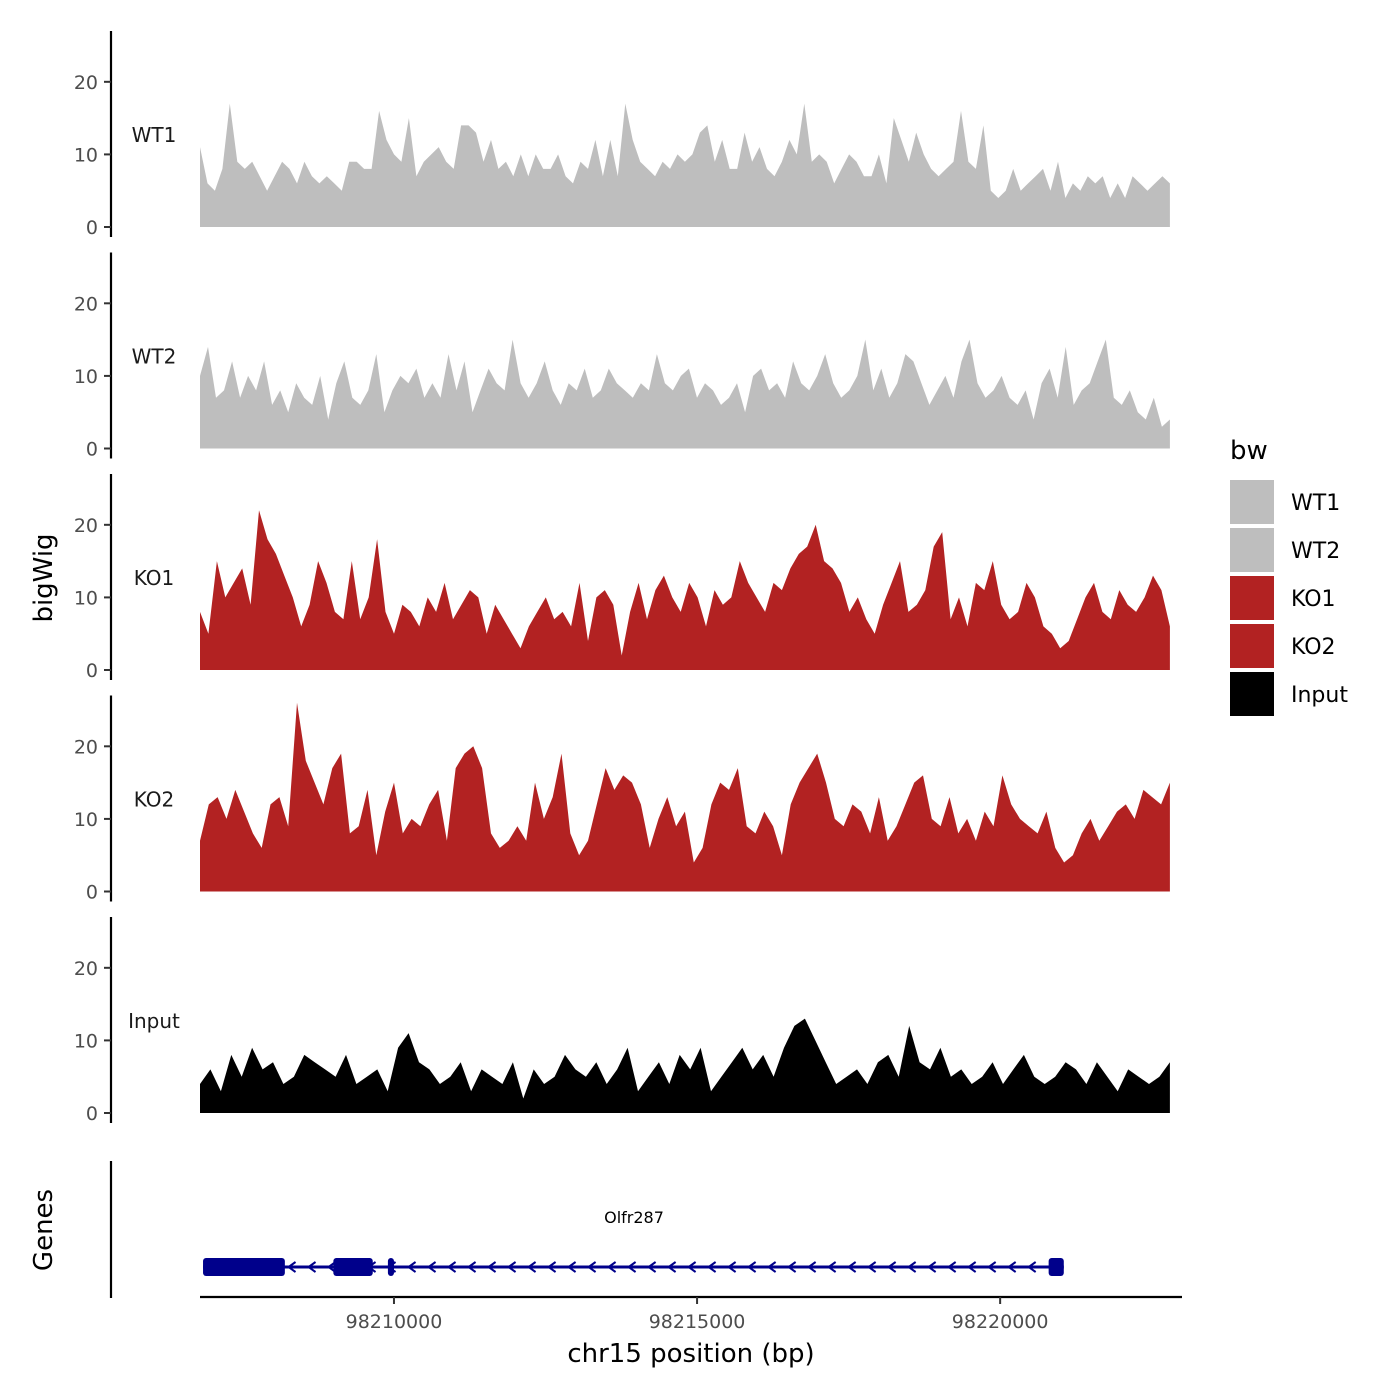 The width and height of the screenshot is (1400, 1400). What do you see at coordinates (1289, 694) in the screenshot?
I see `legend-item-input: Input` at bounding box center [1289, 694].